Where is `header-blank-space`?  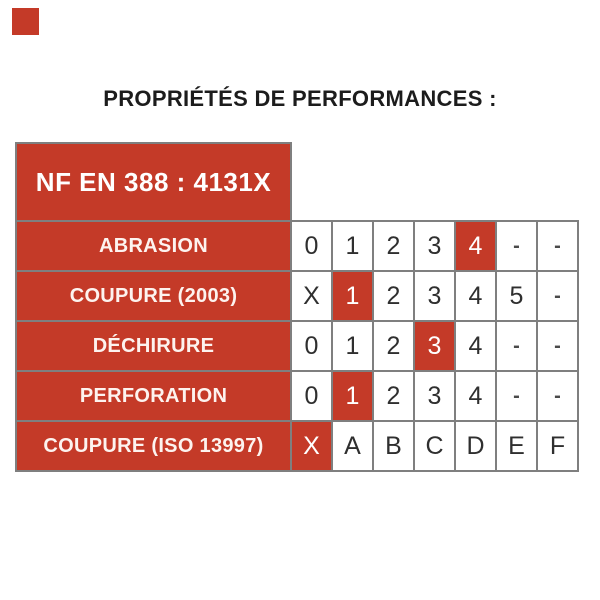 header-blank-space is located at coordinates (434, 182).